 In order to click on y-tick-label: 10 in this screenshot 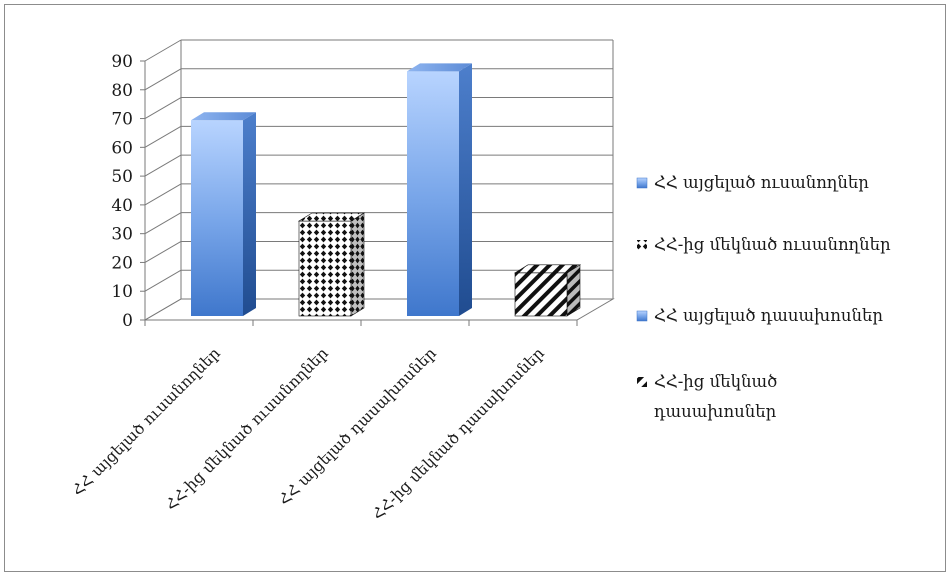, I will do `click(122, 292)`.